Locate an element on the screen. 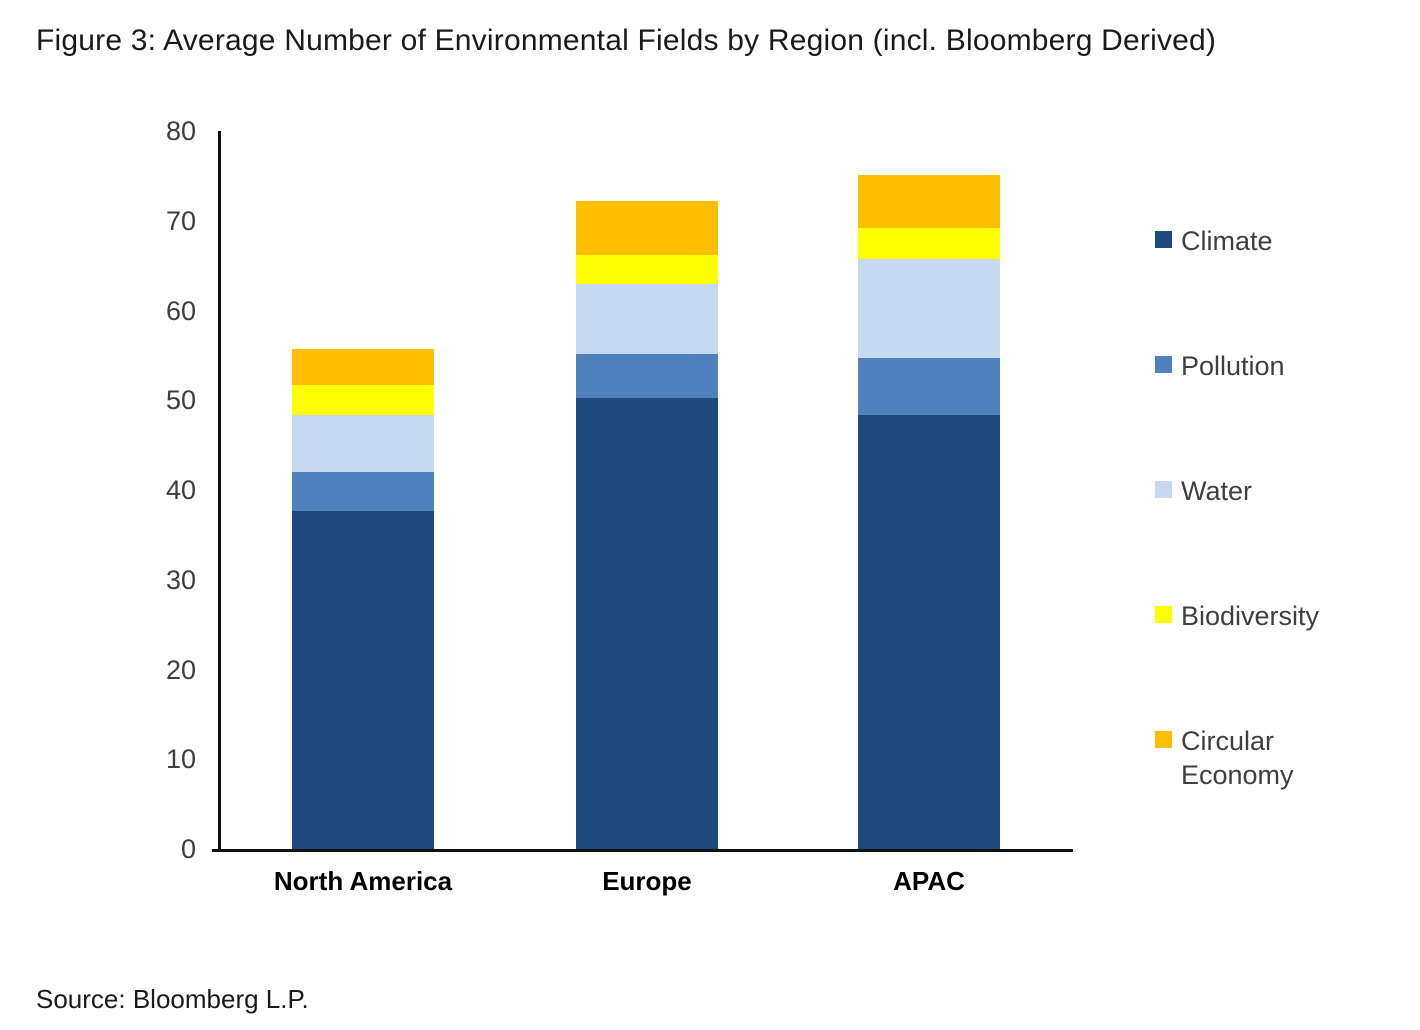 The image size is (1420, 1030). y-tick-80: 80 is located at coordinates (180, 131).